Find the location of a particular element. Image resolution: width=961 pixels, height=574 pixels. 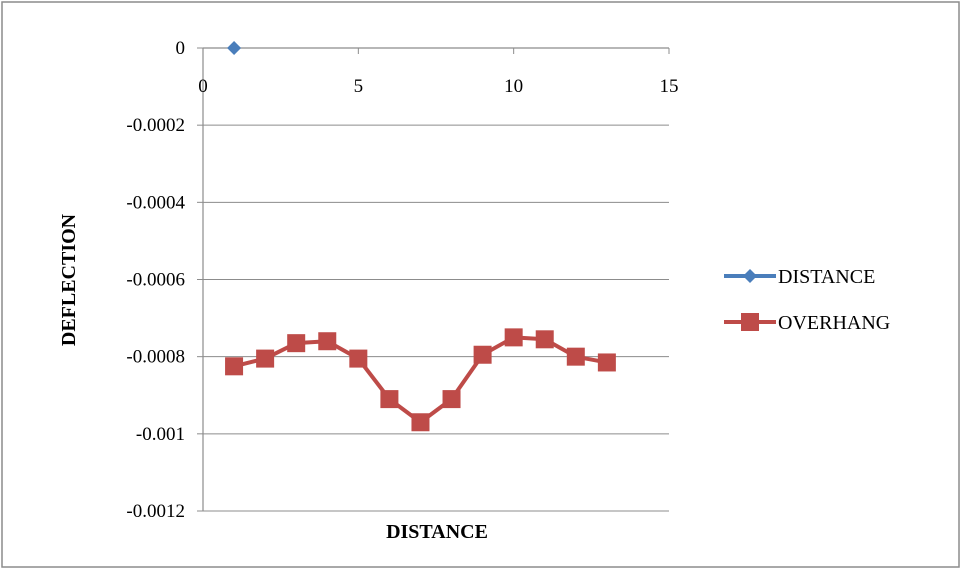

y-tick-label-4: -0.0008 is located at coordinates (155, 357).